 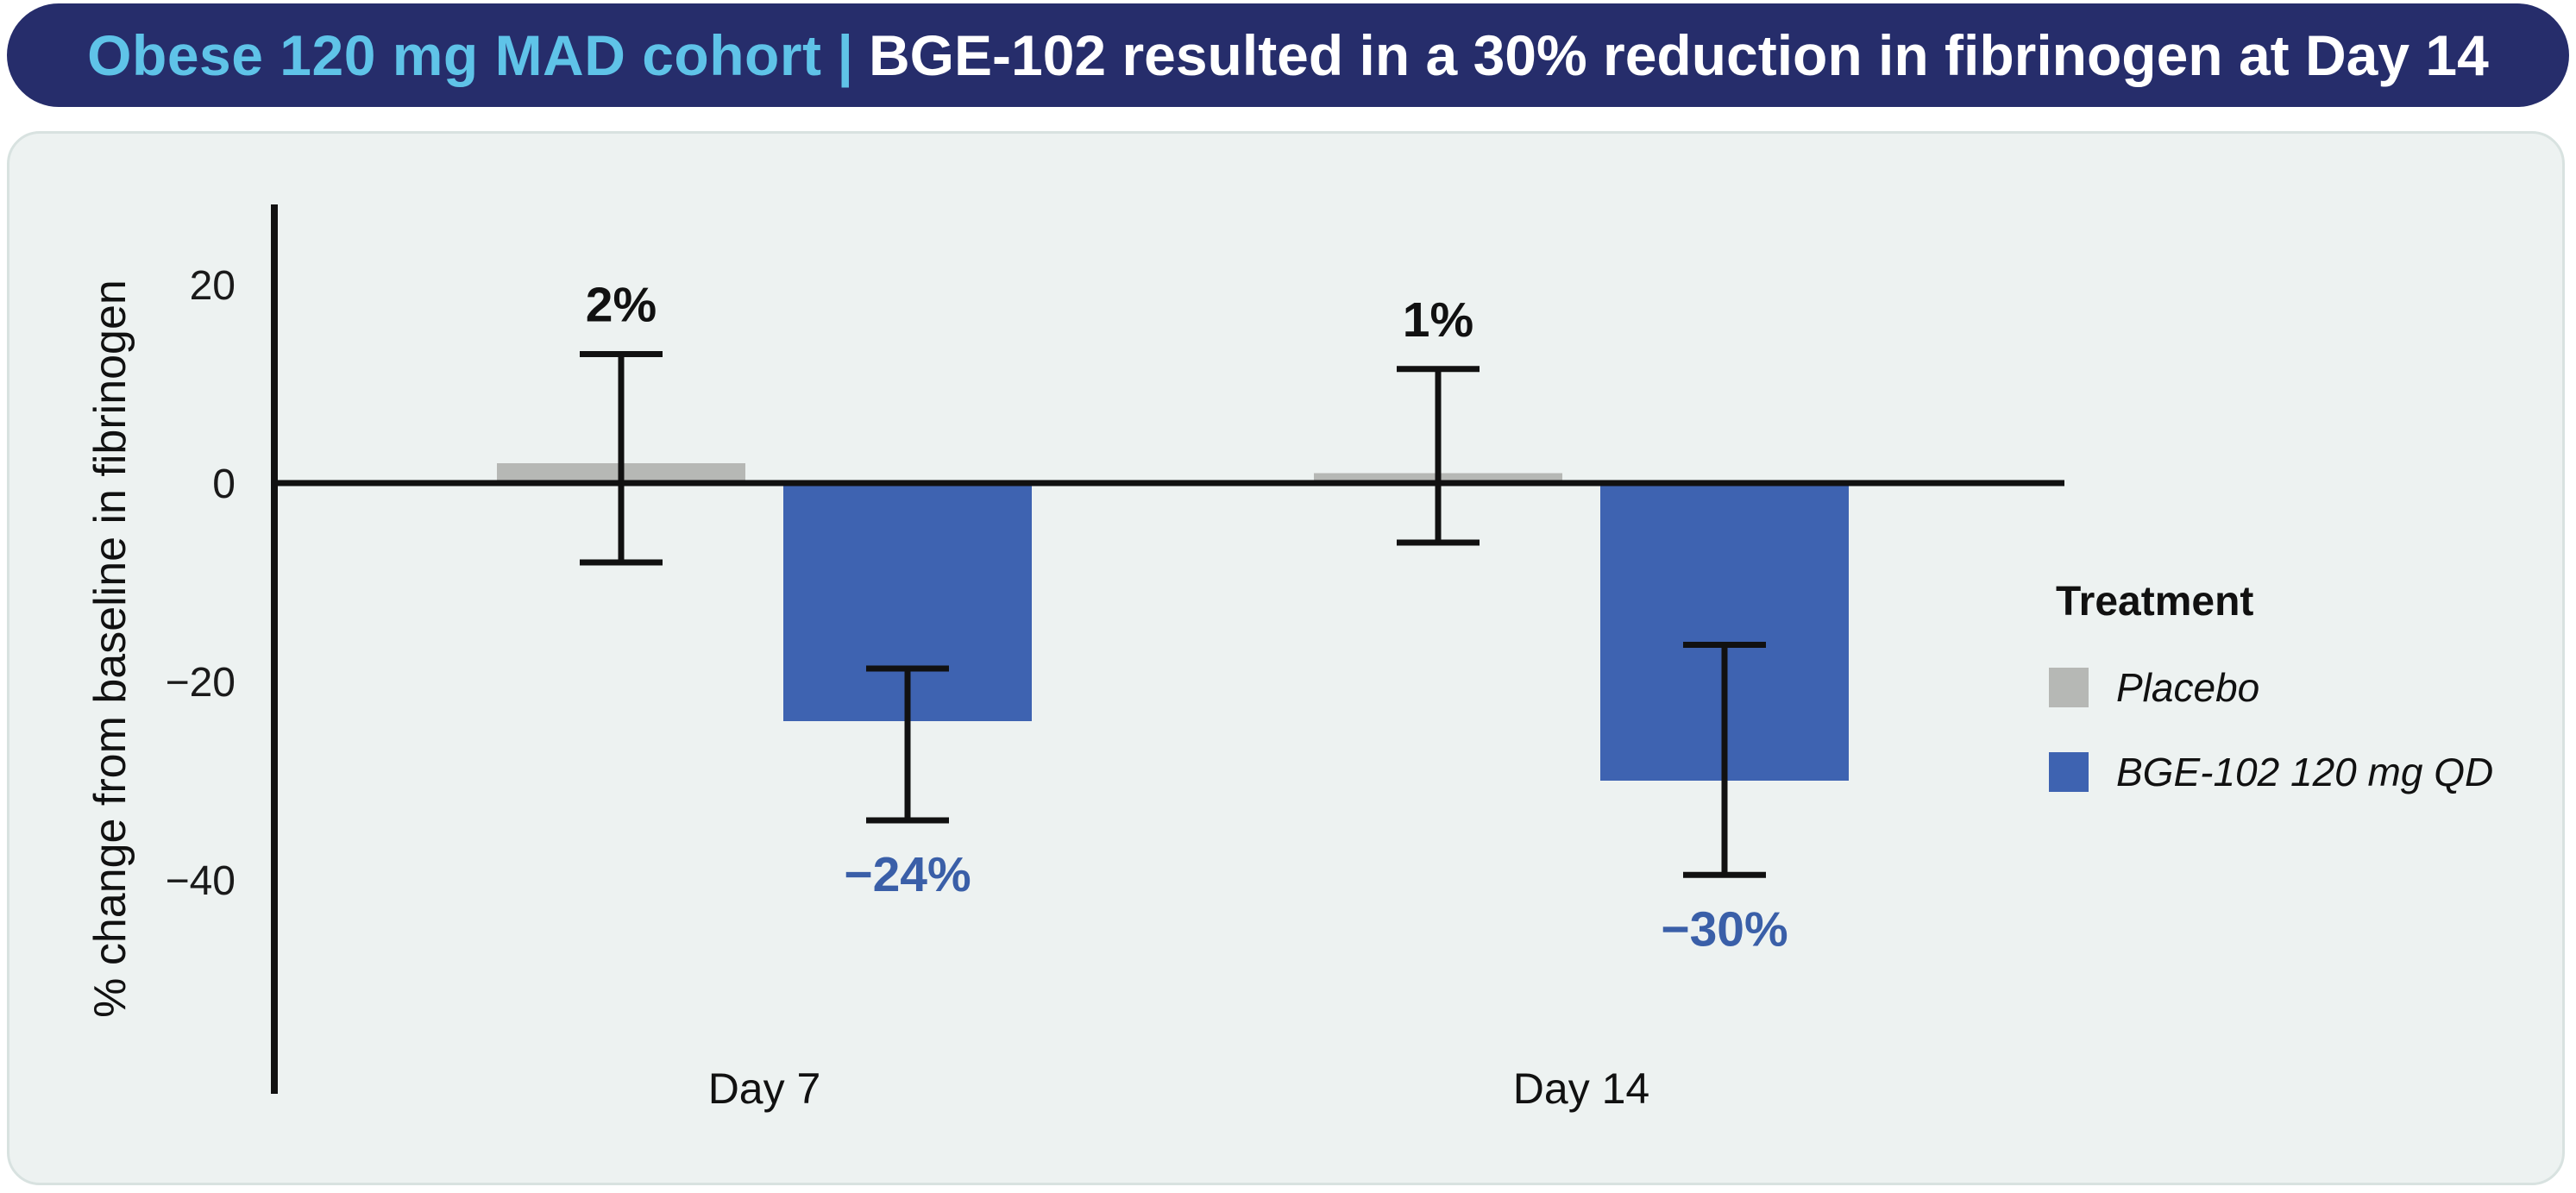 I want to click on legend-item-bge102: BGE-102 120 mg QD, so click(x=2271, y=772).